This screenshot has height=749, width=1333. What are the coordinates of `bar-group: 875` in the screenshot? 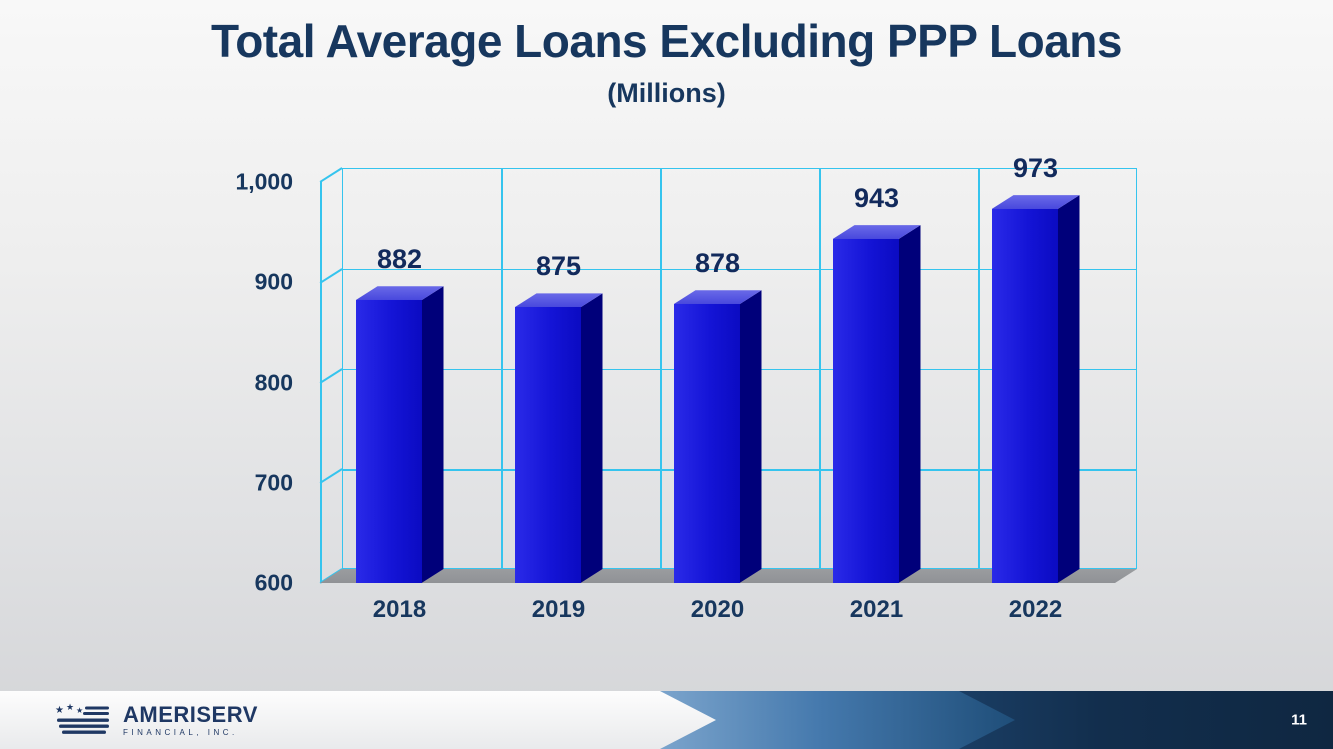 It's located at (558, 382).